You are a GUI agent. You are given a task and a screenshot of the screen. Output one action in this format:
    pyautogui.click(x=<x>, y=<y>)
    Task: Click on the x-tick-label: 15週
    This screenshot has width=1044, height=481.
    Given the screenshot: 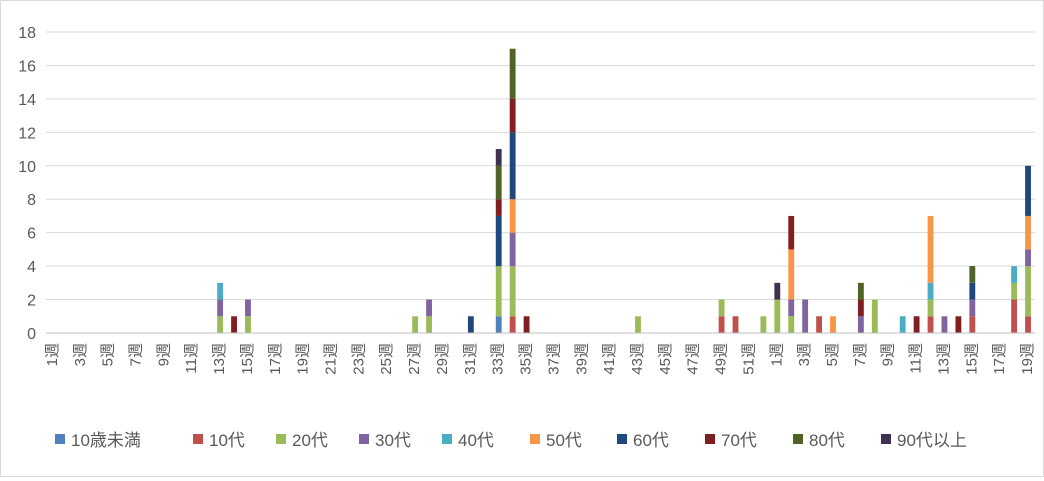 What is the action you would take?
    pyautogui.click(x=971, y=359)
    